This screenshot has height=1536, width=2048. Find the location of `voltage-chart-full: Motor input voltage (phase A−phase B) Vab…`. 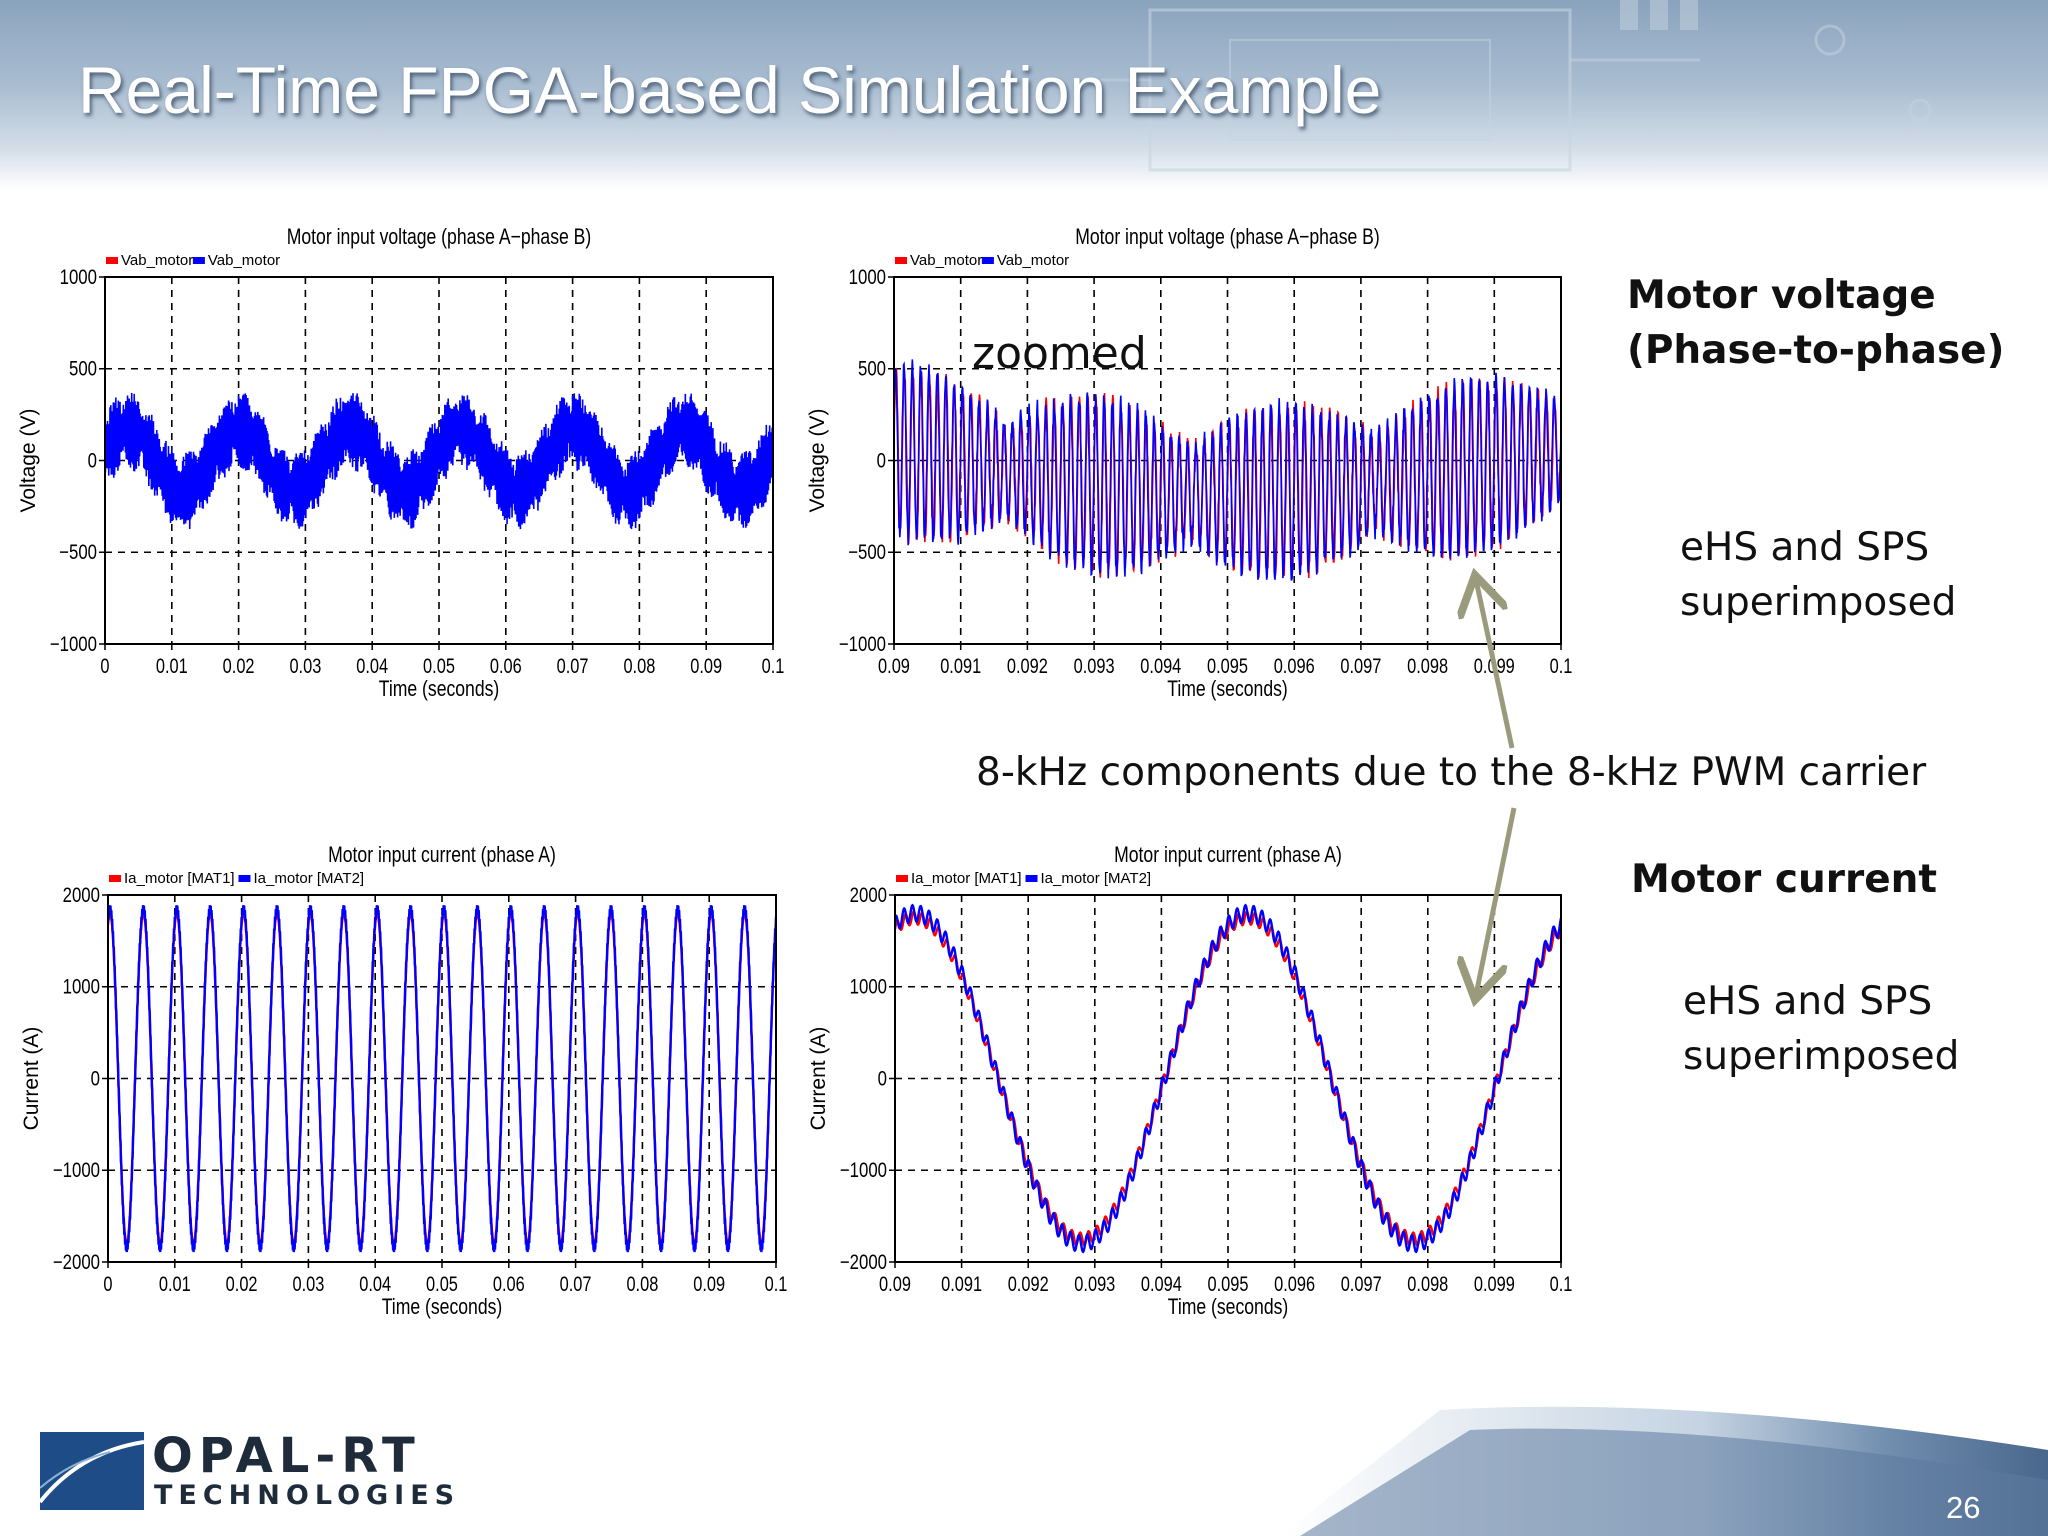

voltage-chart-full: Motor input voltage (phase A−phase B) Vab… is located at coordinates (400, 463).